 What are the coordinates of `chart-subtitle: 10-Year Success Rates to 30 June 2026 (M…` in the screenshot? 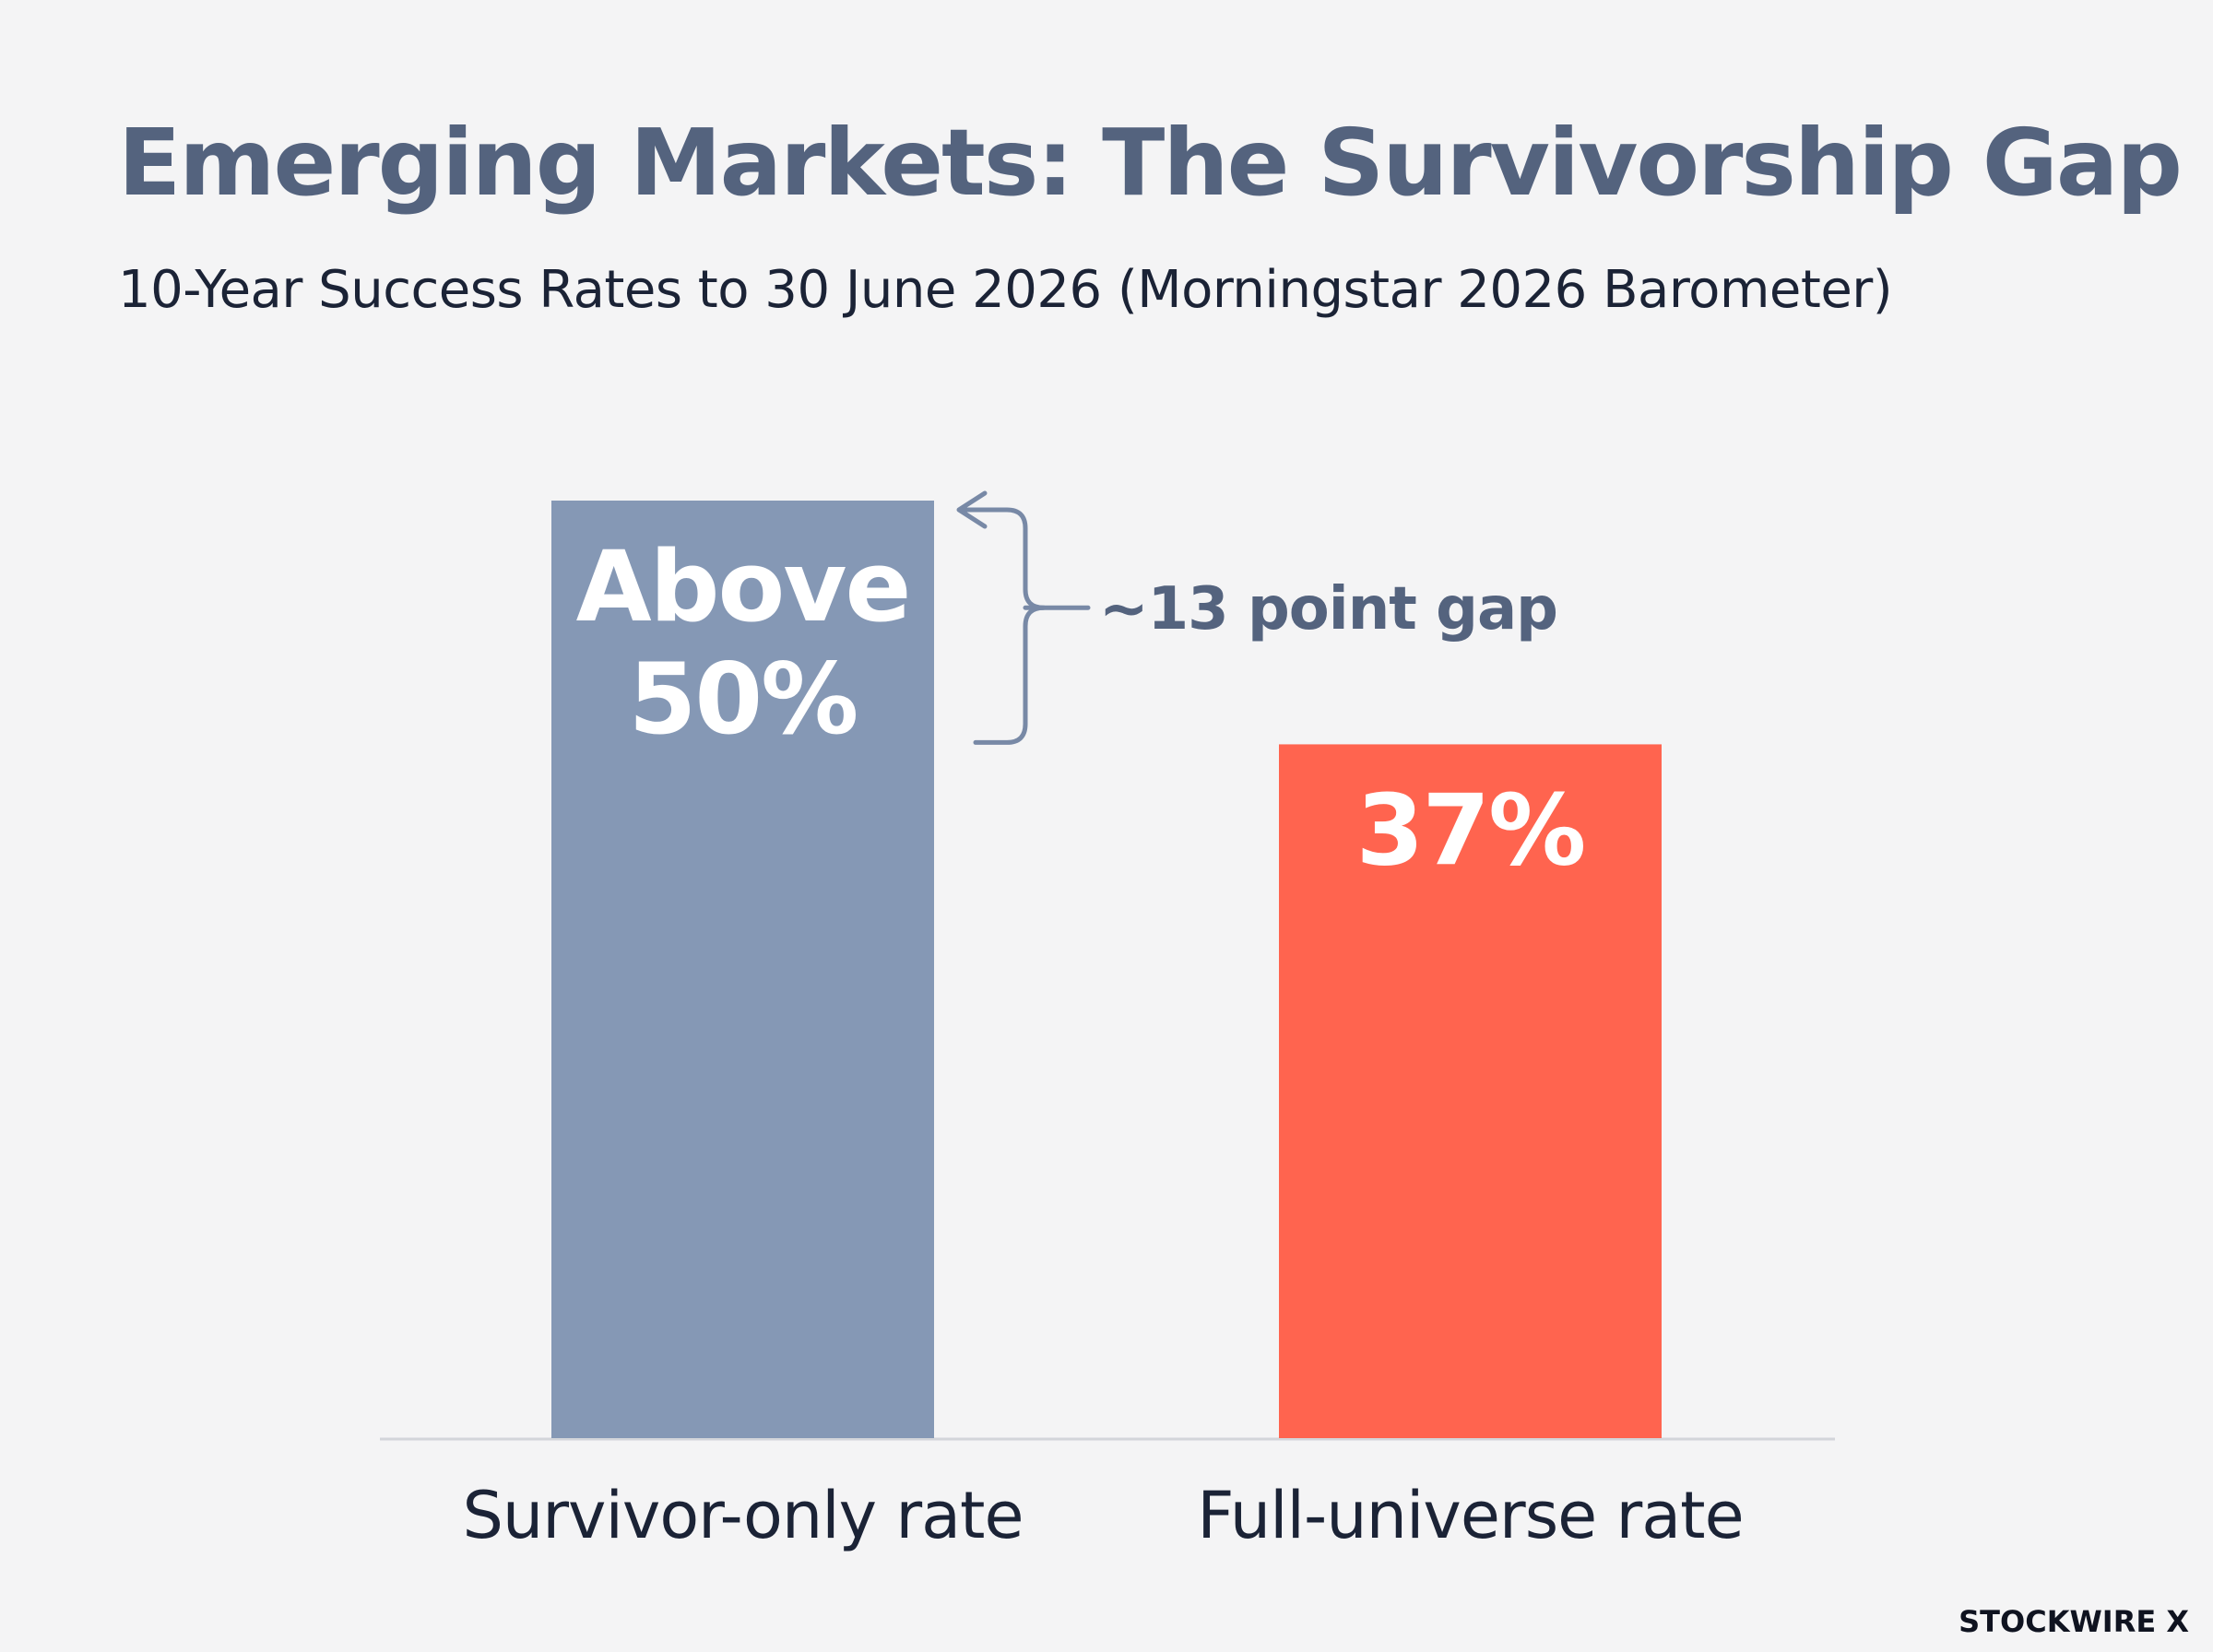 It's located at (1006, 290).